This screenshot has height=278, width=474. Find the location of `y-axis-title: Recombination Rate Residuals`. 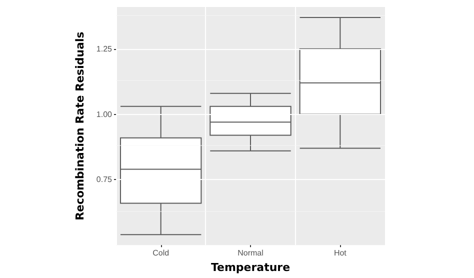

y-axis-title: Recombination Rate Residuals is located at coordinates (80, 125).